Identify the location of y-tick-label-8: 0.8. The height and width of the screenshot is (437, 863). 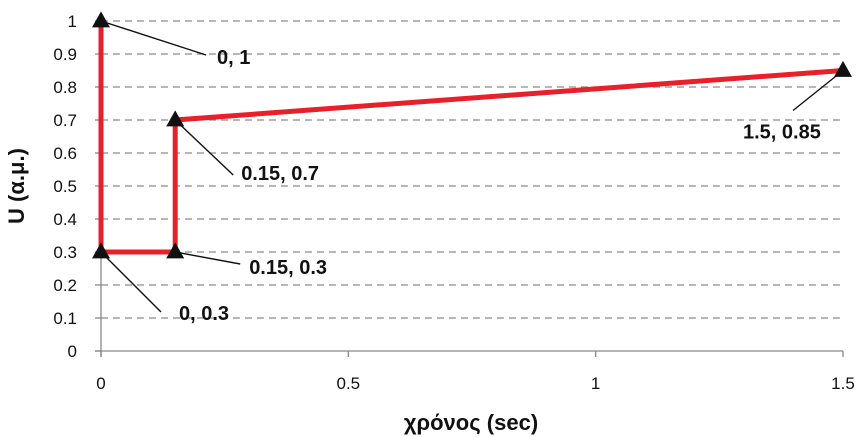
(65, 87).